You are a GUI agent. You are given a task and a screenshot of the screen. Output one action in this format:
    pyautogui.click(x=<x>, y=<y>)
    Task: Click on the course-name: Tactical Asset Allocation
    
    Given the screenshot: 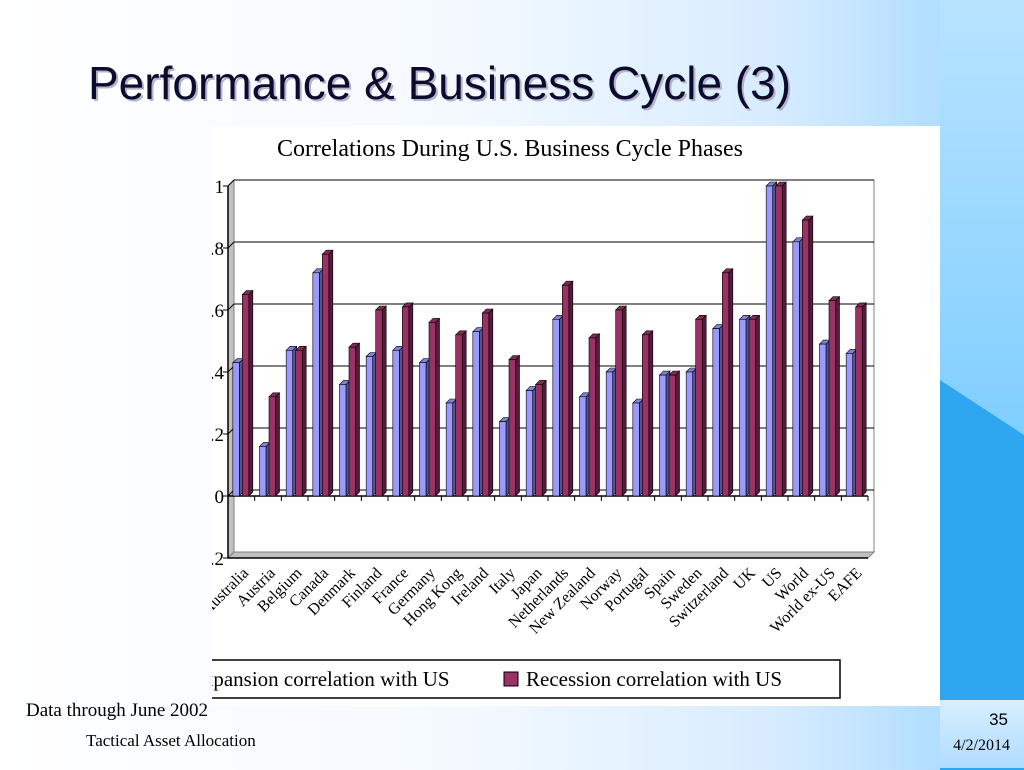 What is the action you would take?
    pyautogui.click(x=171, y=740)
    